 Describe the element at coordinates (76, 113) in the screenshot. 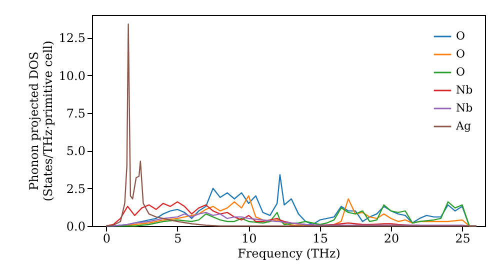

I see `y-tick-label: 7.5` at that location.